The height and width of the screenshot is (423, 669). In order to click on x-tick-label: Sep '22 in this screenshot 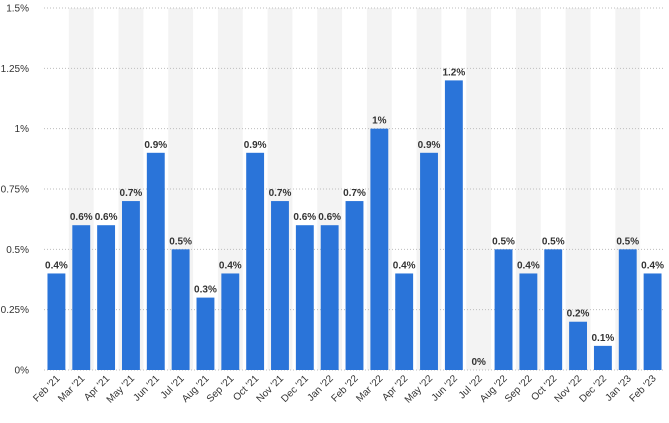, I will do `click(519, 389)`.